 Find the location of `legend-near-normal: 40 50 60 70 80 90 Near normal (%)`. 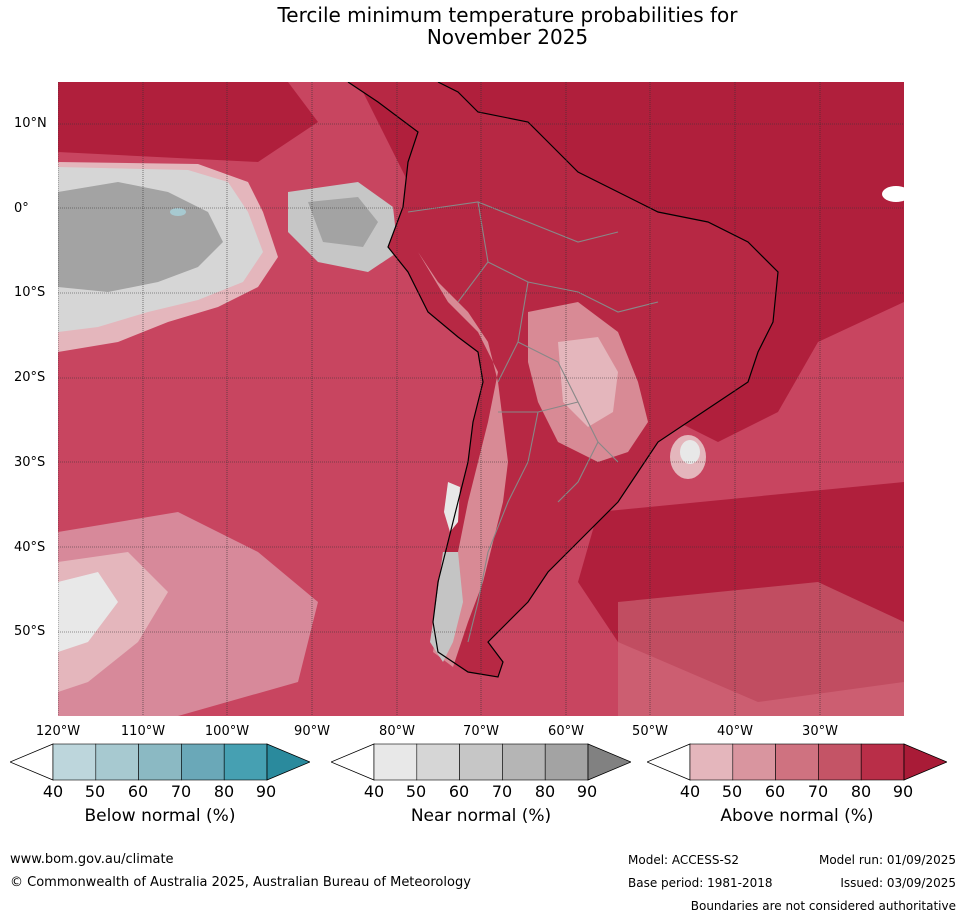

legend-near-normal: 40 50 60 70 80 90 Near normal (%) is located at coordinates (481, 792).